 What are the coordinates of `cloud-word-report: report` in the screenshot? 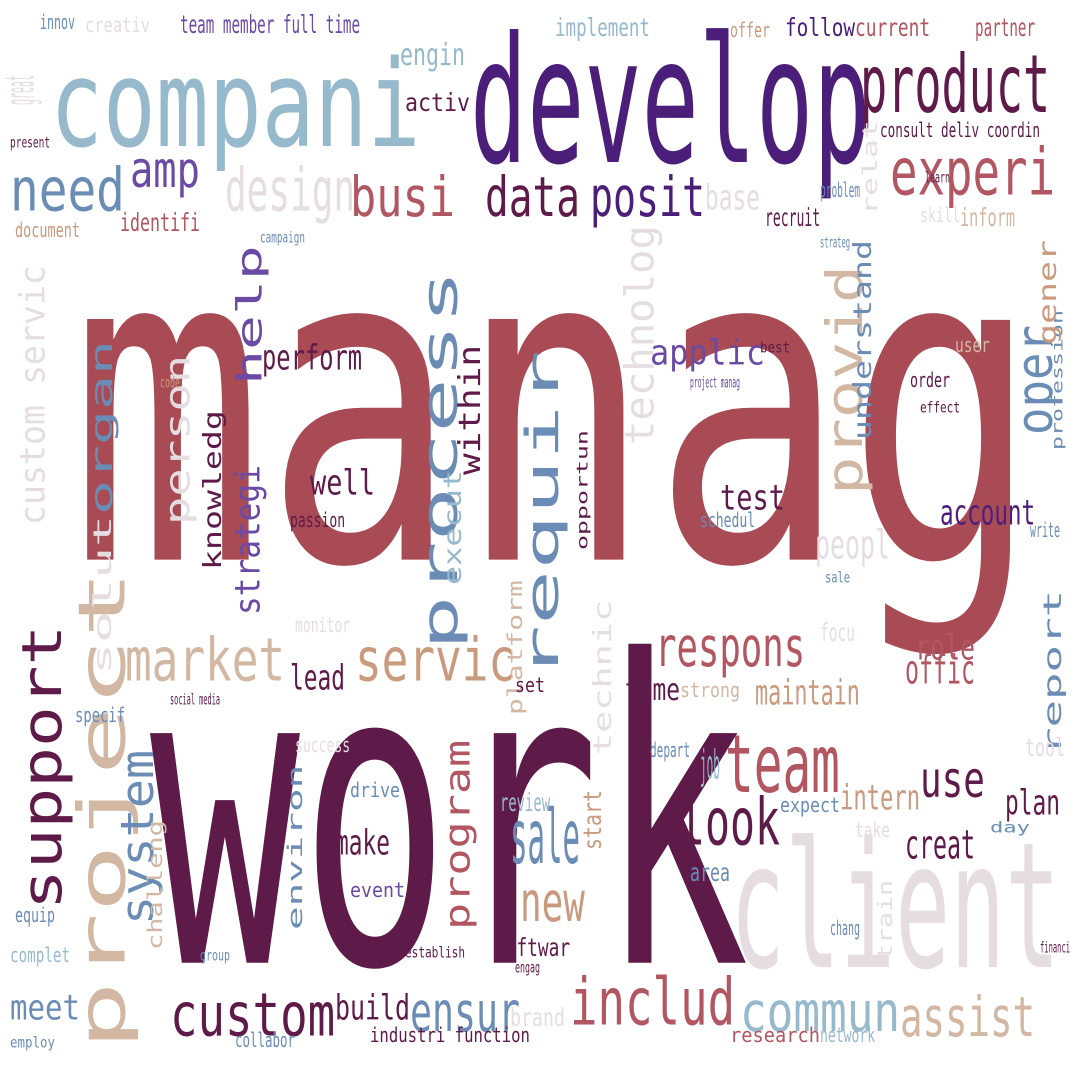 It's located at (1052, 672).